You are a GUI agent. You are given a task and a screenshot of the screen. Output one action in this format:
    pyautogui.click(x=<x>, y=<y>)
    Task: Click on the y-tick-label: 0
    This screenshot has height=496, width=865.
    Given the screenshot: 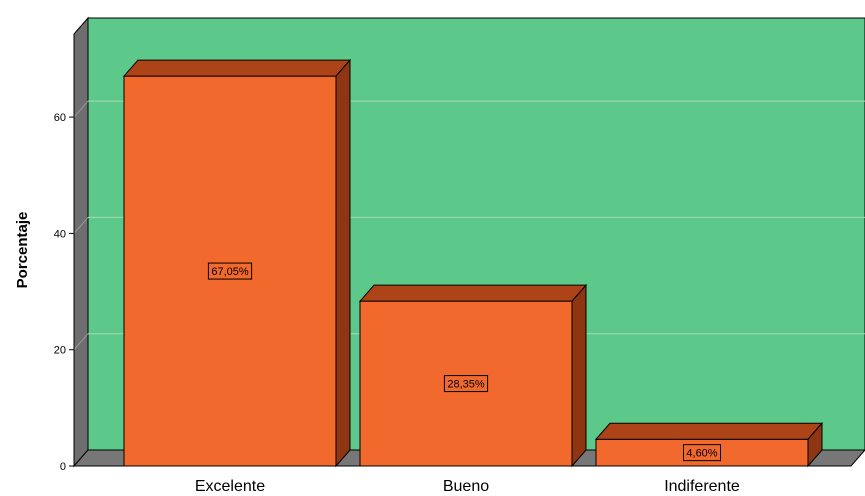 What is the action you would take?
    pyautogui.click(x=63, y=467)
    